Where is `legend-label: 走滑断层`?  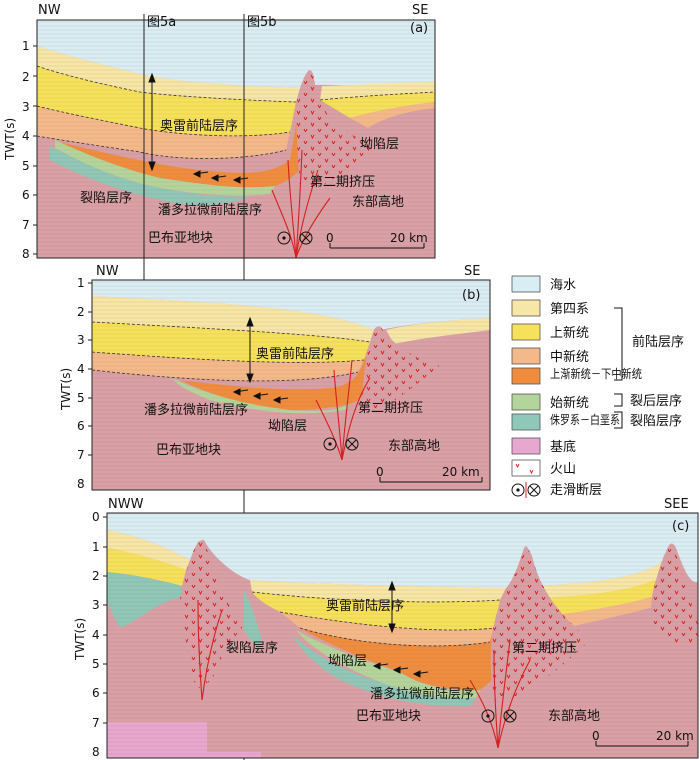 legend-label: 走滑断层 is located at coordinates (576, 490).